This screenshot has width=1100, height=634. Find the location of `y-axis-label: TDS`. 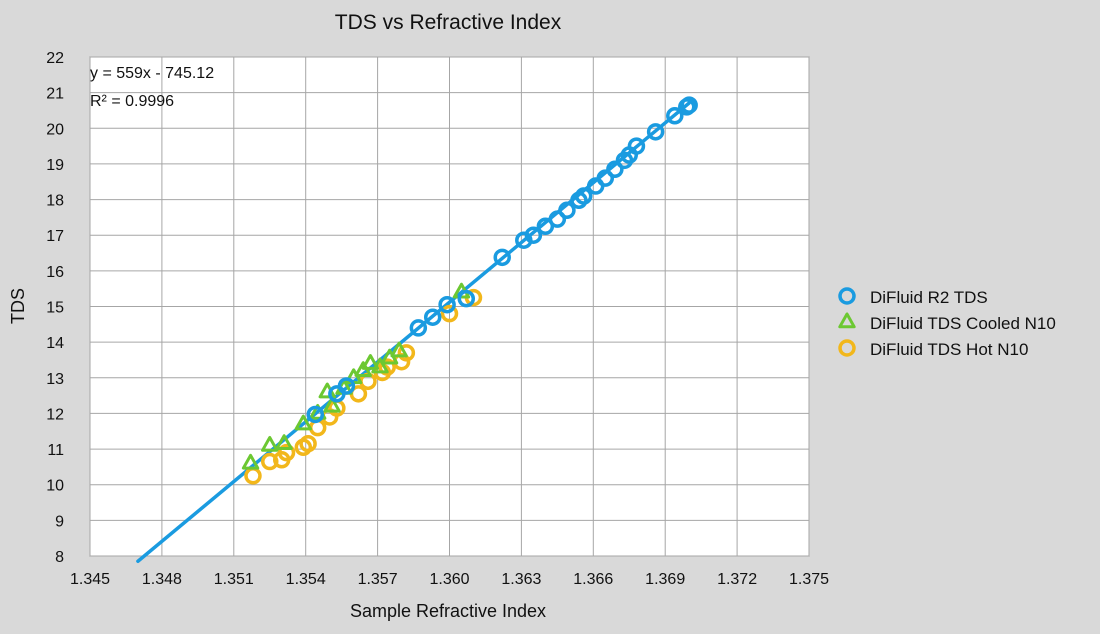

y-axis-label: TDS is located at coordinates (18, 306).